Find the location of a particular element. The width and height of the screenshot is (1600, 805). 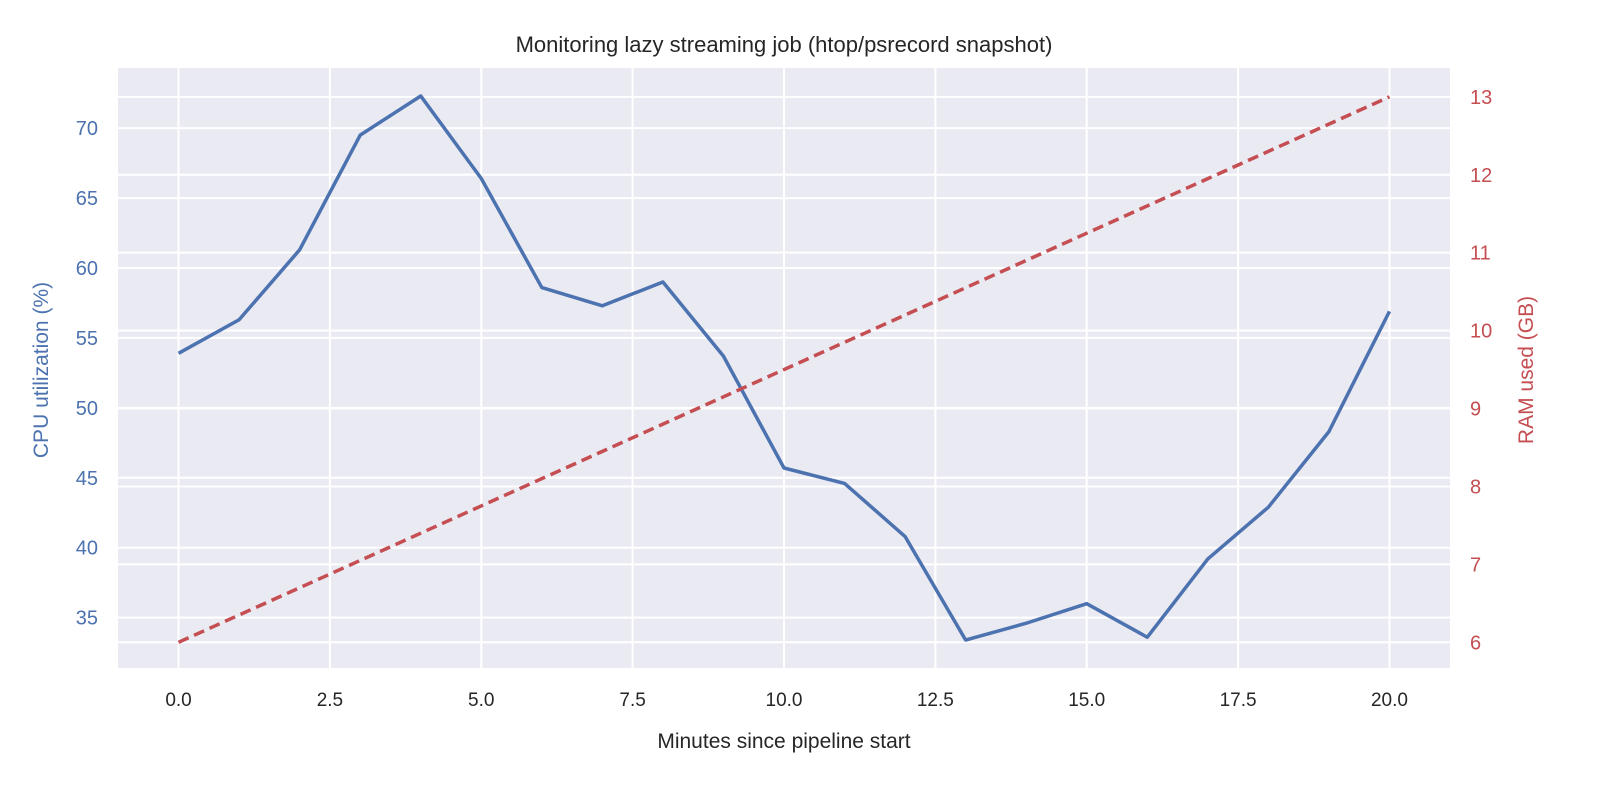

right-y-tick-label: 7 is located at coordinates (1475, 565).